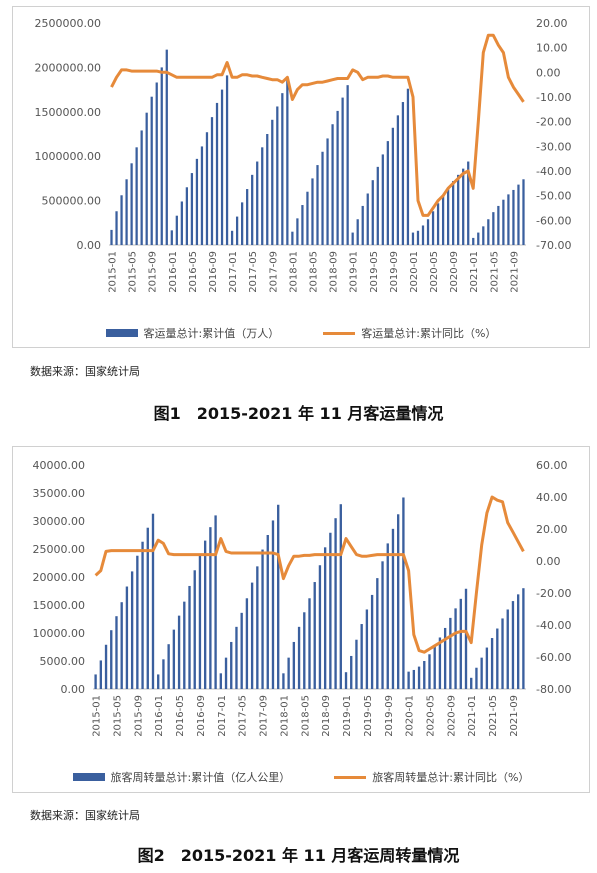 This screenshot has width=597, height=873. Describe the element at coordinates (59, 577) in the screenshot. I see `left-axis-tick-label: 20000.00` at that location.